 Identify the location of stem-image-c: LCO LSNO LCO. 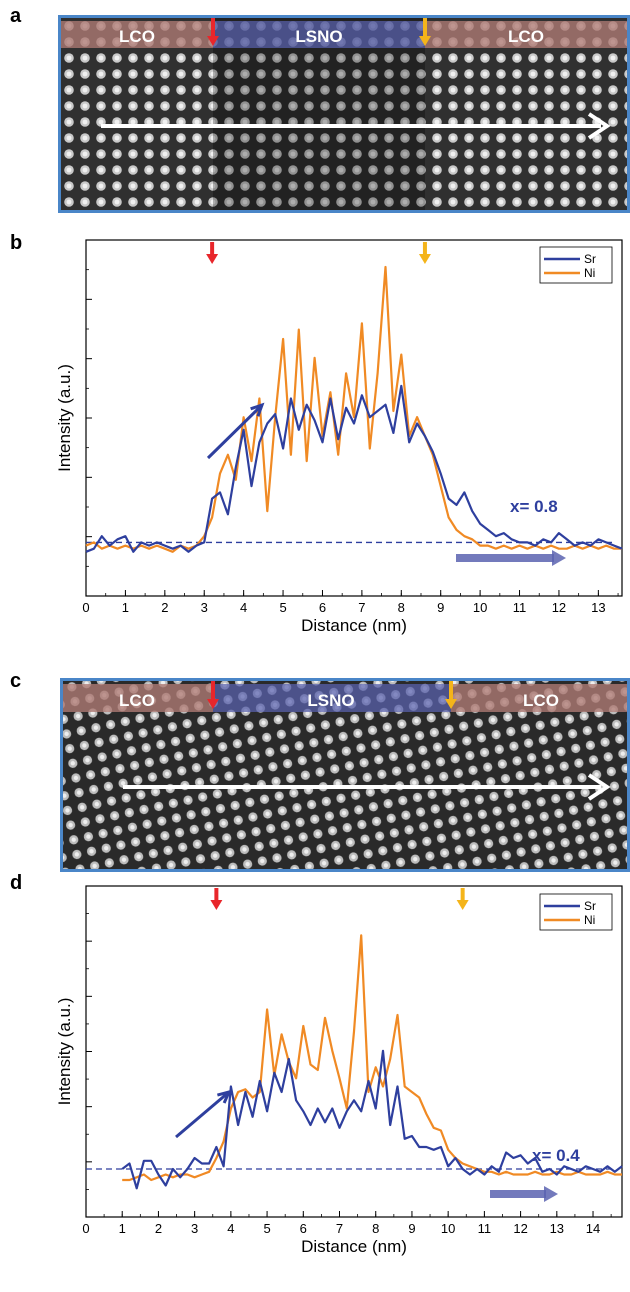
(345, 775).